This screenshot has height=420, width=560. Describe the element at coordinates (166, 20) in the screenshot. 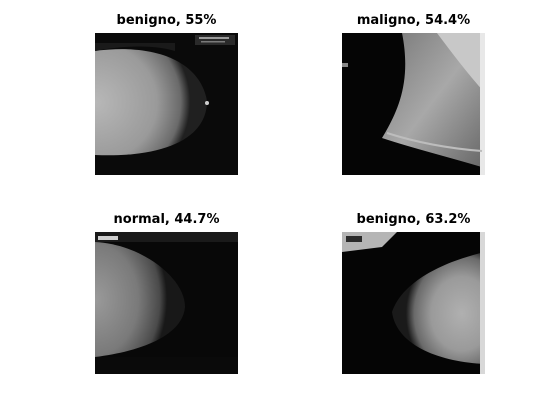

I see `panel-title: benigno, 55%` at that location.